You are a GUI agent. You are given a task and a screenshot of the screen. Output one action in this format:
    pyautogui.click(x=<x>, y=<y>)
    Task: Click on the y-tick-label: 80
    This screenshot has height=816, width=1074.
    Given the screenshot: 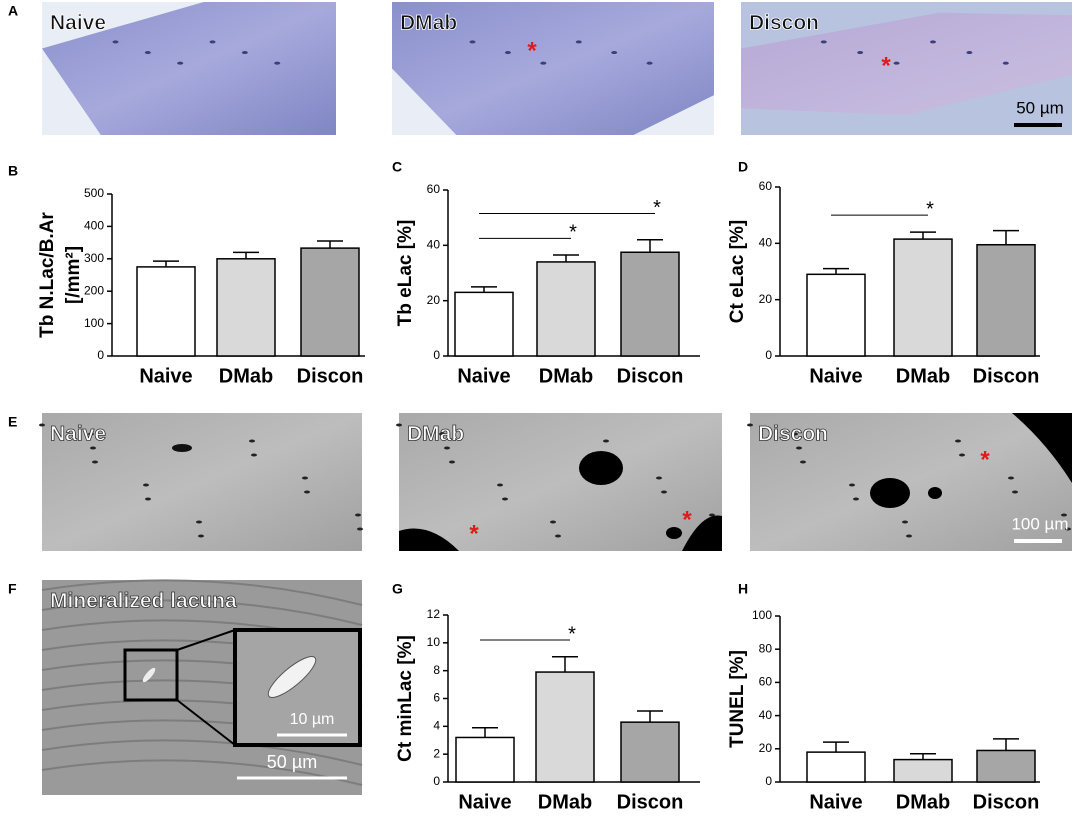 What is the action you would take?
    pyautogui.click(x=766, y=648)
    